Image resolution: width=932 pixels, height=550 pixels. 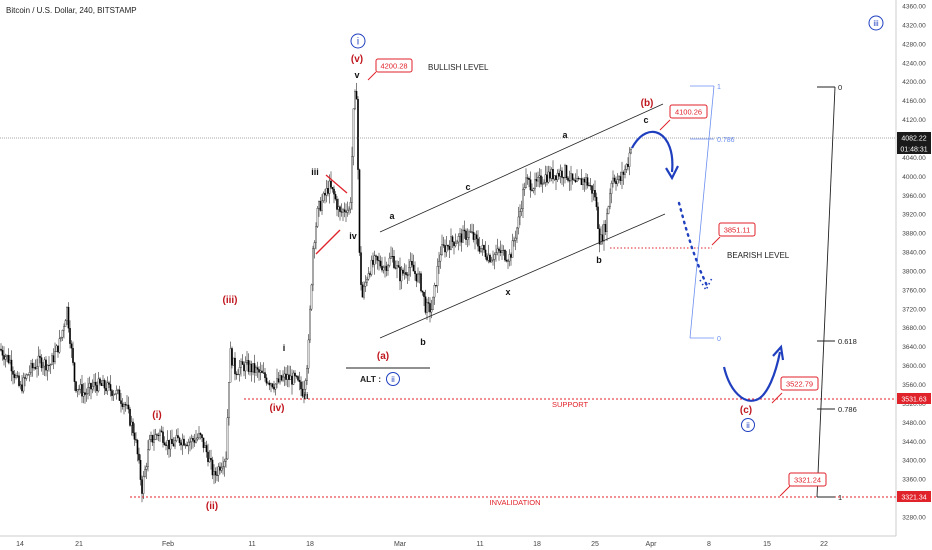 What do you see at coordinates (914, 275) in the screenshot?
I see `price-axis` at bounding box center [914, 275].